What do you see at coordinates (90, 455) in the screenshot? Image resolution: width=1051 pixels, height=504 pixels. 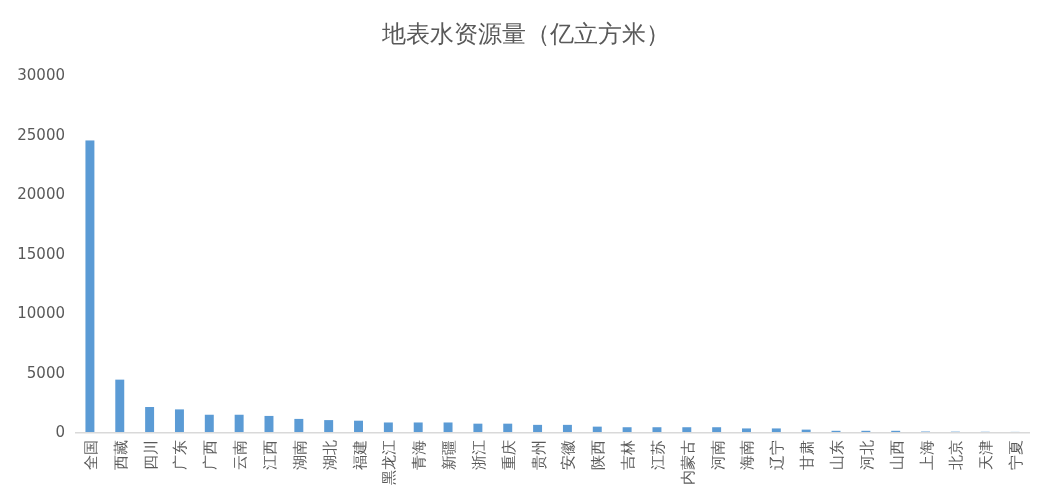 I see `x-tick-label: 全国` at bounding box center [90, 455].